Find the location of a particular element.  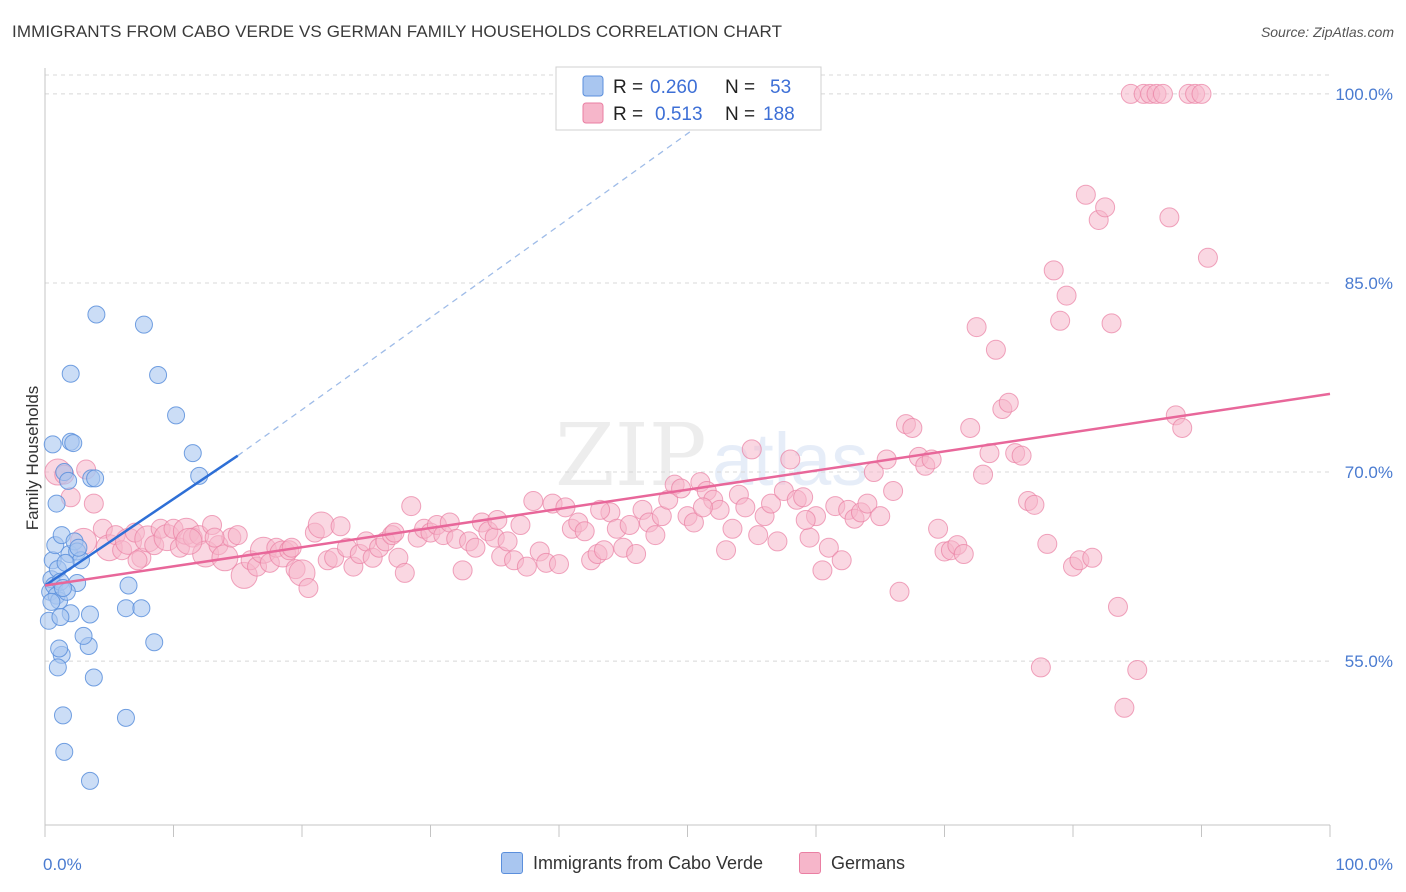

legend-swatch-cabo-verde is located at coordinates (511, 863).